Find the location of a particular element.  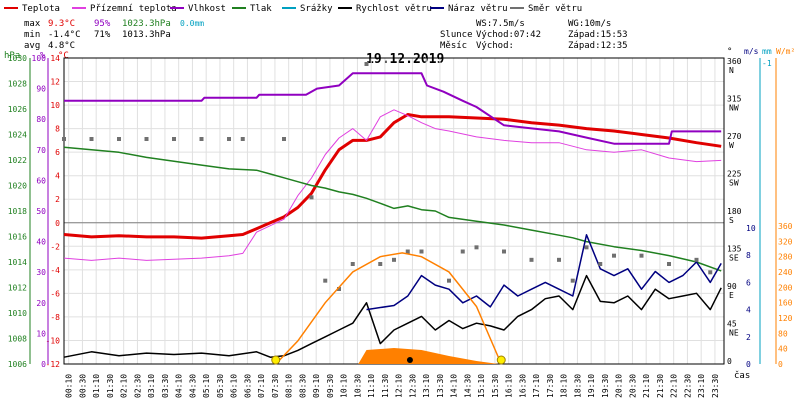

stats-max-temp: 9.3°C is located at coordinates (61, 24).